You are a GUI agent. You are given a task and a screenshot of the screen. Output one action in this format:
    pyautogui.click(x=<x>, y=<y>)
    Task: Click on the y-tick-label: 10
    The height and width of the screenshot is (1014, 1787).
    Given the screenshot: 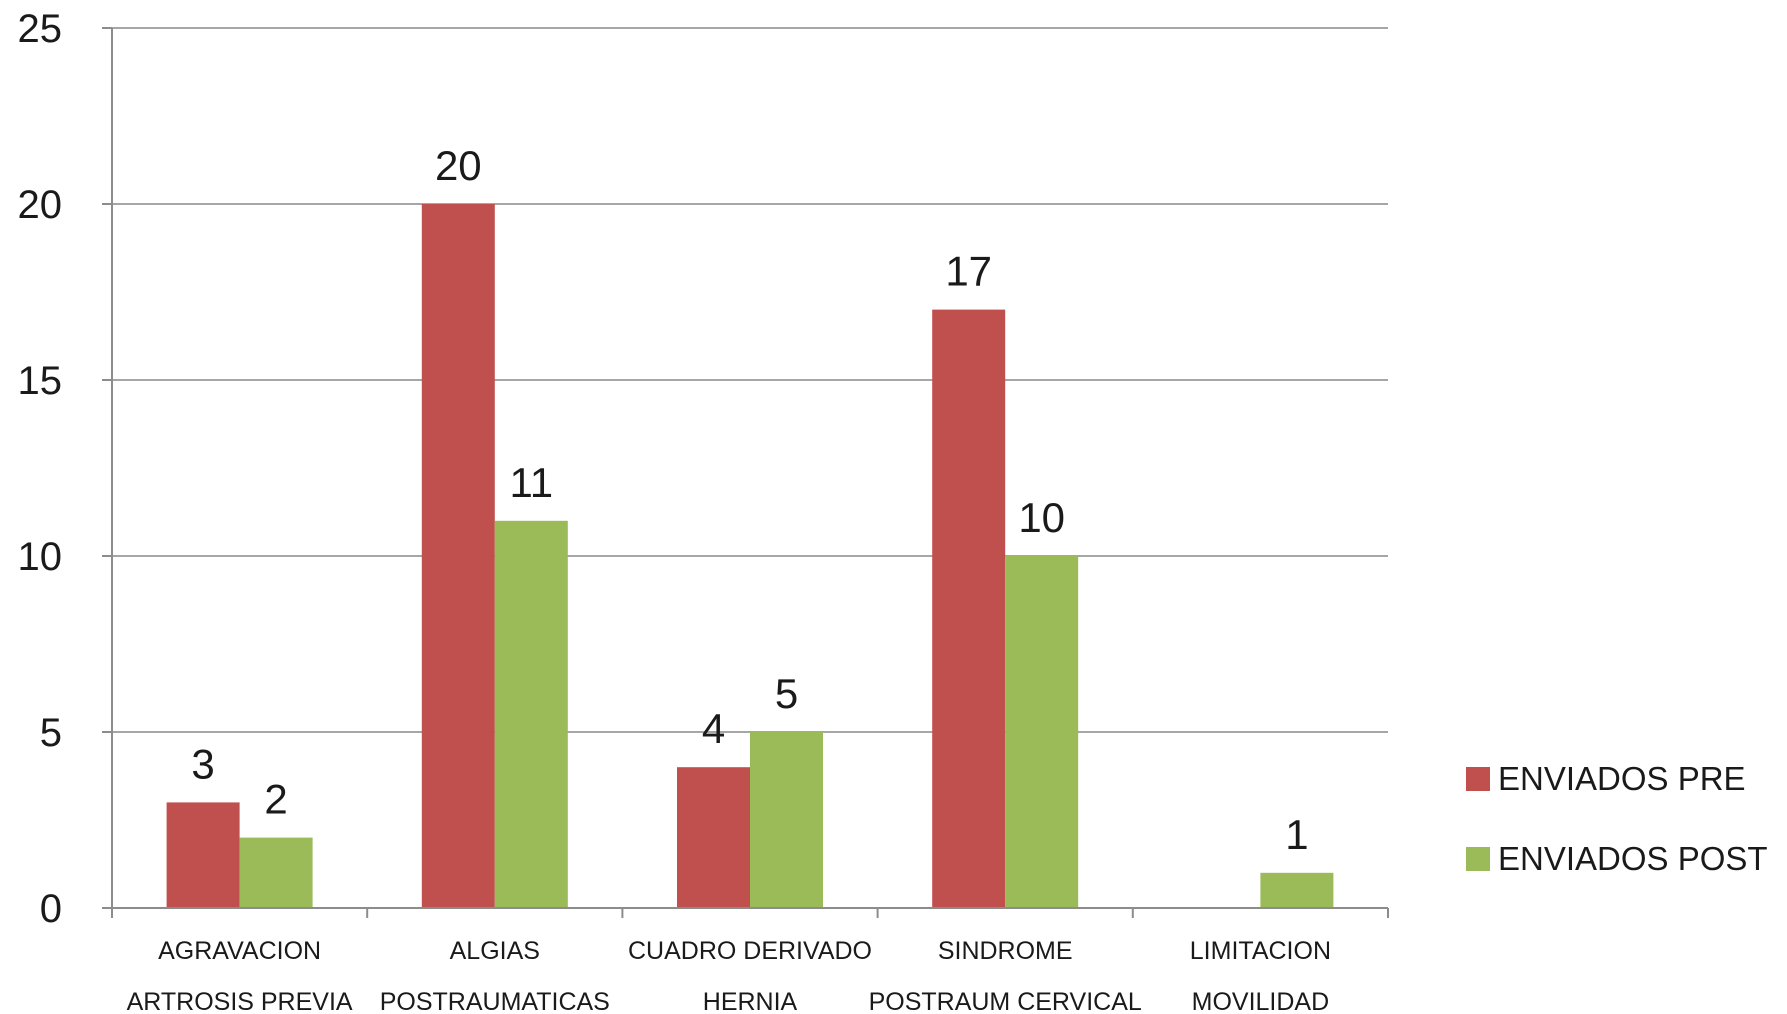 What is the action you would take?
    pyautogui.click(x=40, y=557)
    